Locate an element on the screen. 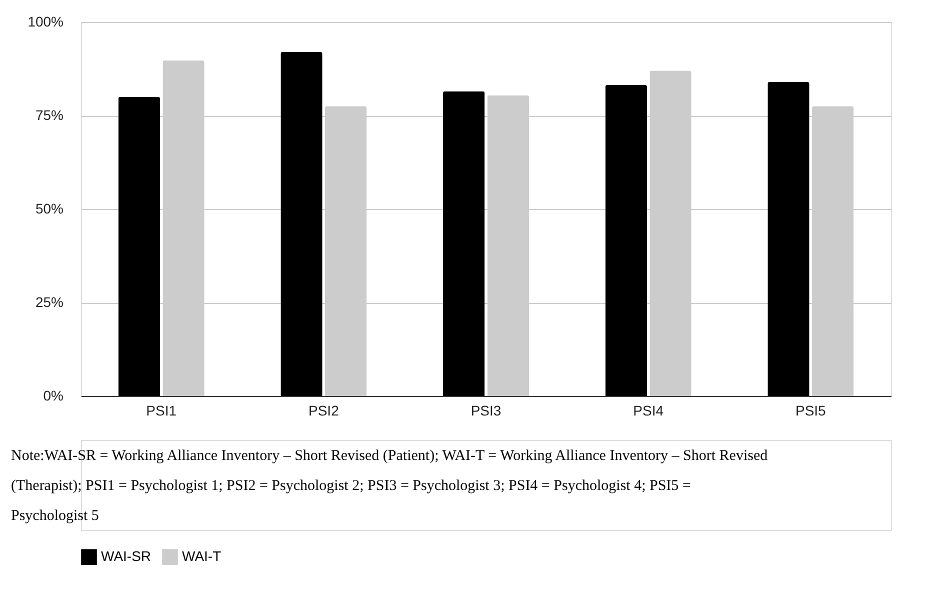 This screenshot has height=608, width=951. legend-label: WAI-T is located at coordinates (202, 556).